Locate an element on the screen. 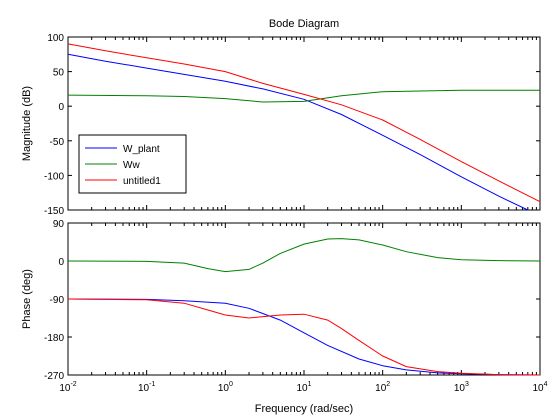 The width and height of the screenshot is (560, 420). legend-label-Ww: Ww is located at coordinates (131, 165).